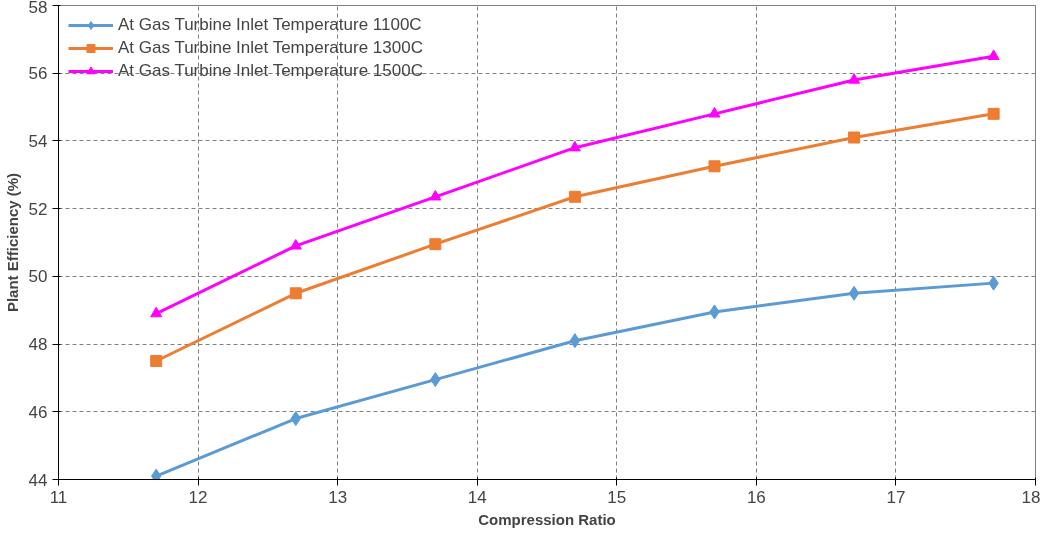  I want to click on x-tick-label: 13, so click(338, 497).